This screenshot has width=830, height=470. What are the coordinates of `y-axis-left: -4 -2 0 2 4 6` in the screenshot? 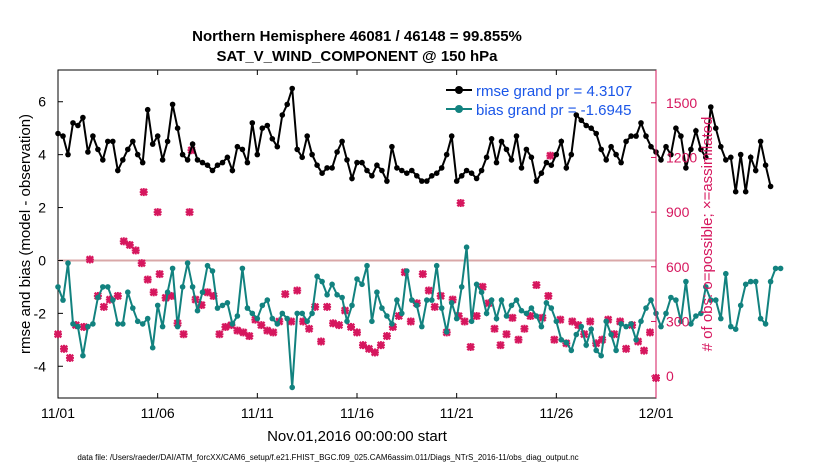 It's located at (48, 234).